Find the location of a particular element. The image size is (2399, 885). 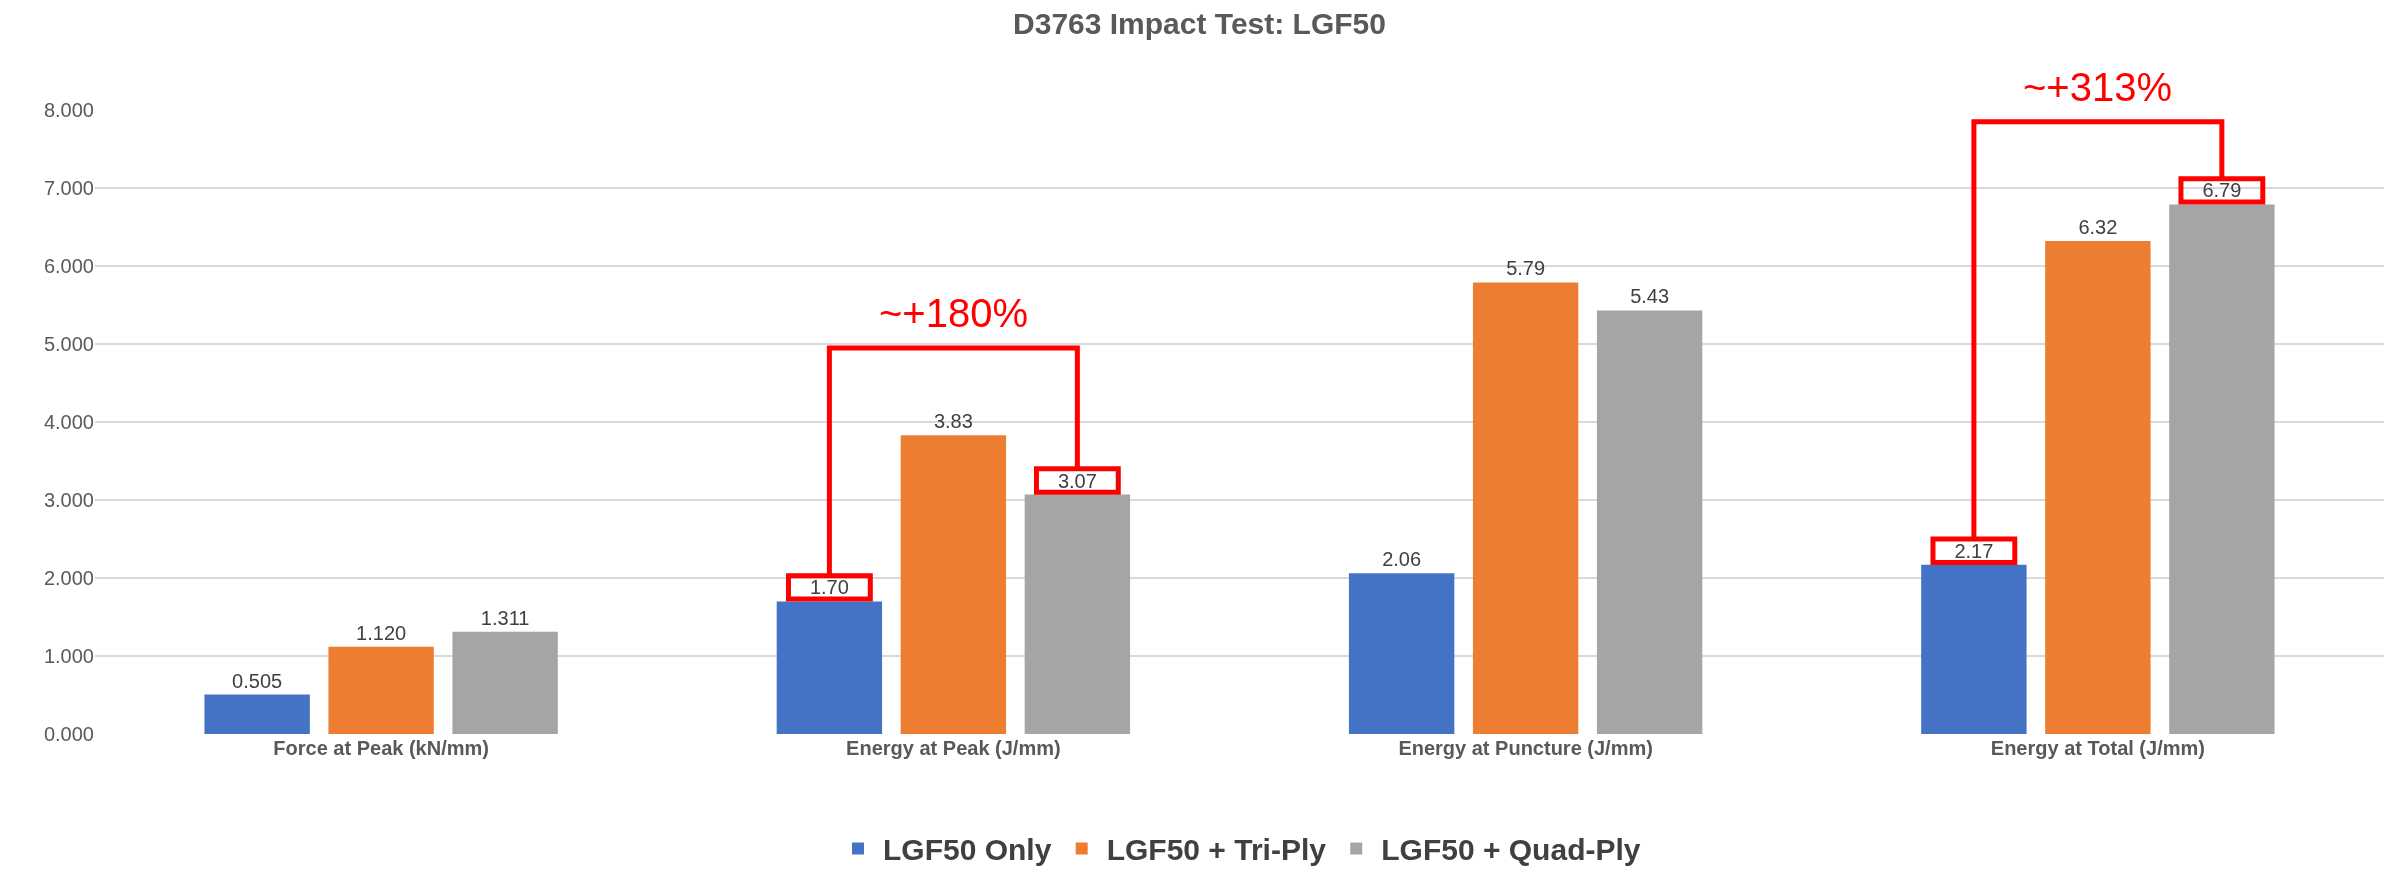

data-label: 2.06 is located at coordinates (1402, 559).